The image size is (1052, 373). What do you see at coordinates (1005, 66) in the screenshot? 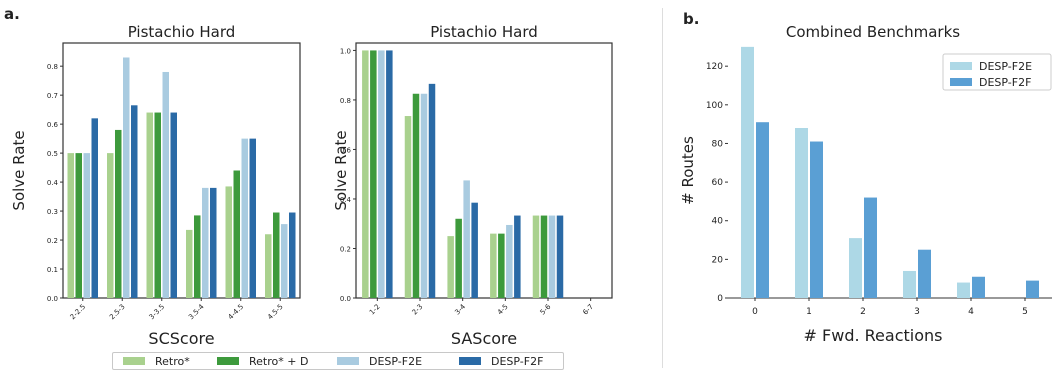
I see `chart3-legend-label-0: DESP-F2E` at bounding box center [1005, 66].